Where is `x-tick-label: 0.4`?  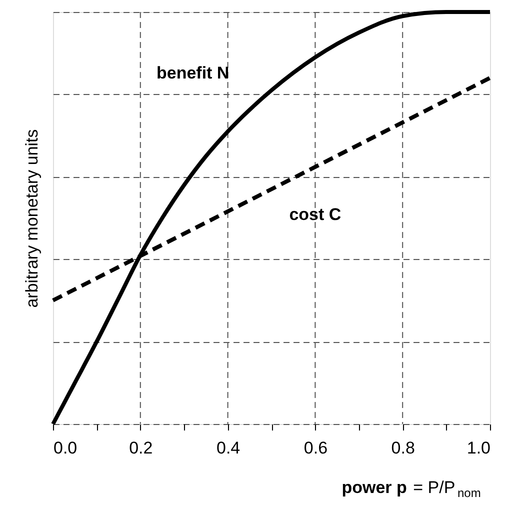
x-tick-label: 0.4 is located at coordinates (228, 448).